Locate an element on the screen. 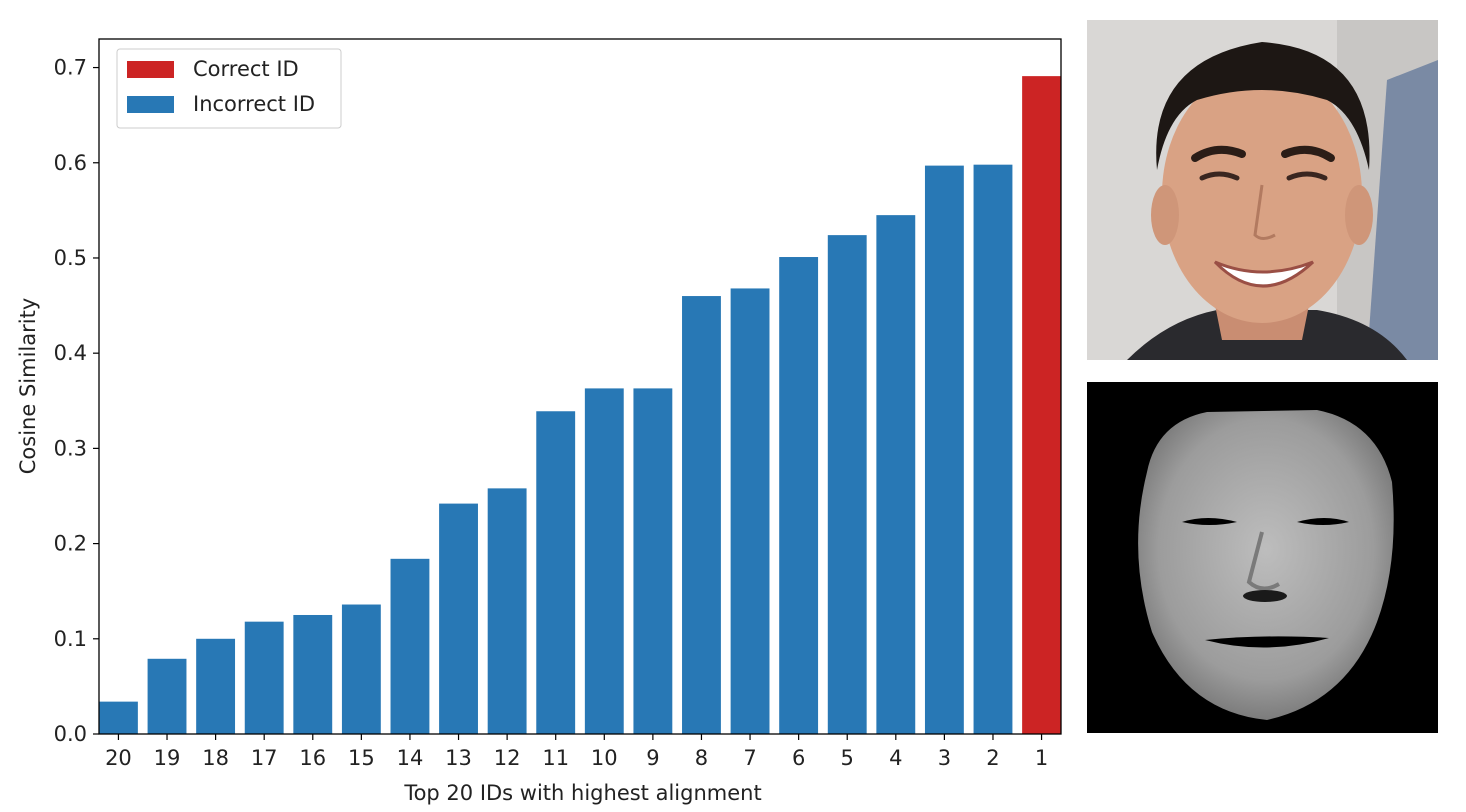 The height and width of the screenshot is (812, 1466). y-tick-label: 0.5 is located at coordinates (70, 258).